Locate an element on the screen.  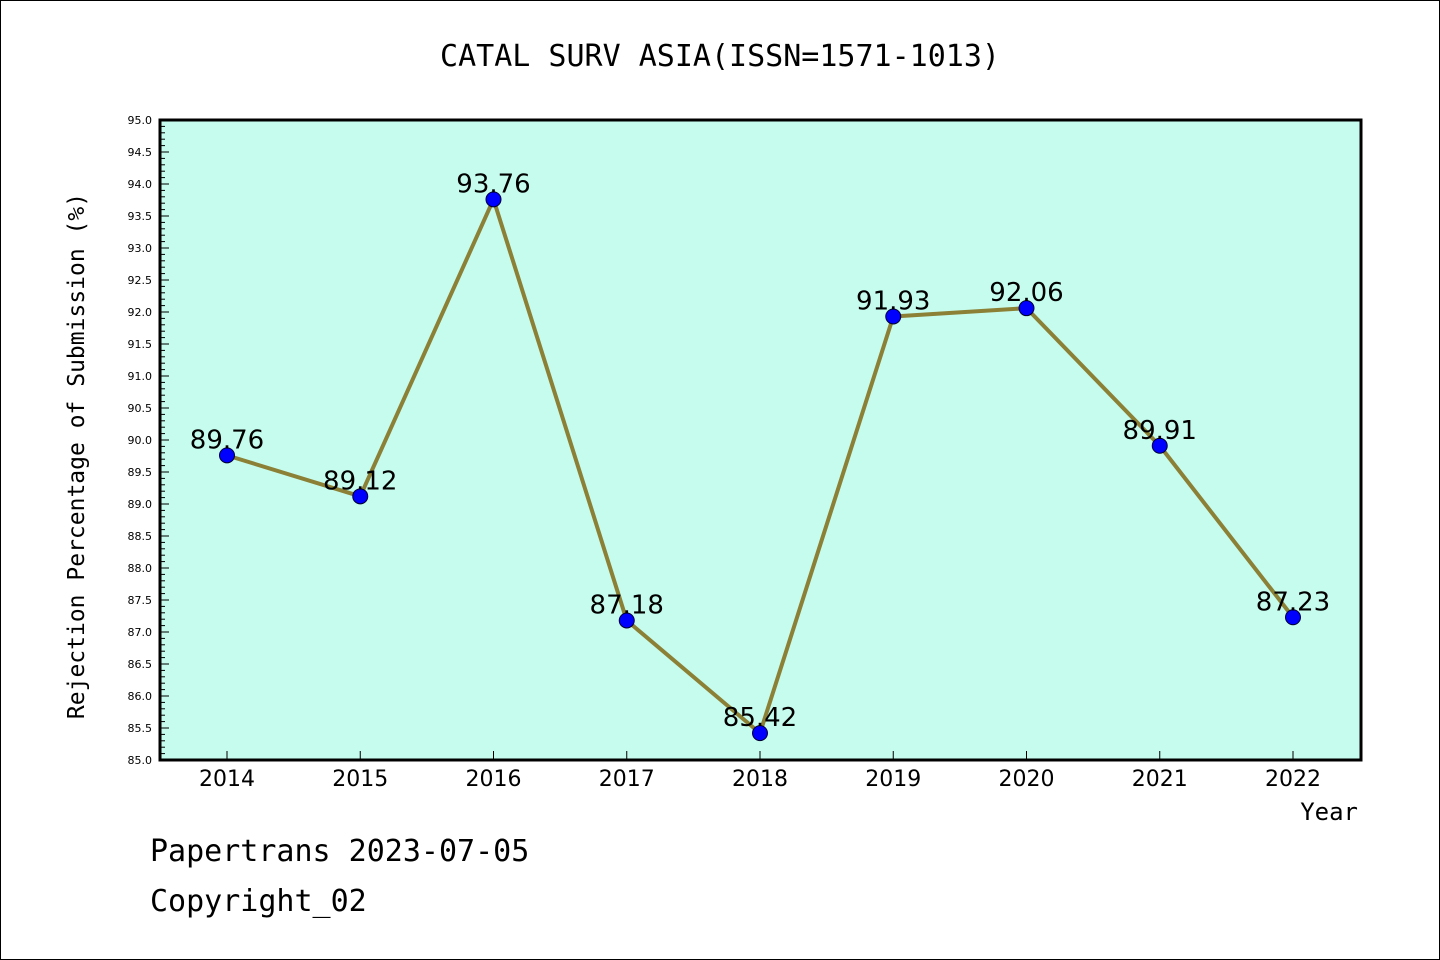
y-tick-label: 88.5 is located at coordinates (140, 536).